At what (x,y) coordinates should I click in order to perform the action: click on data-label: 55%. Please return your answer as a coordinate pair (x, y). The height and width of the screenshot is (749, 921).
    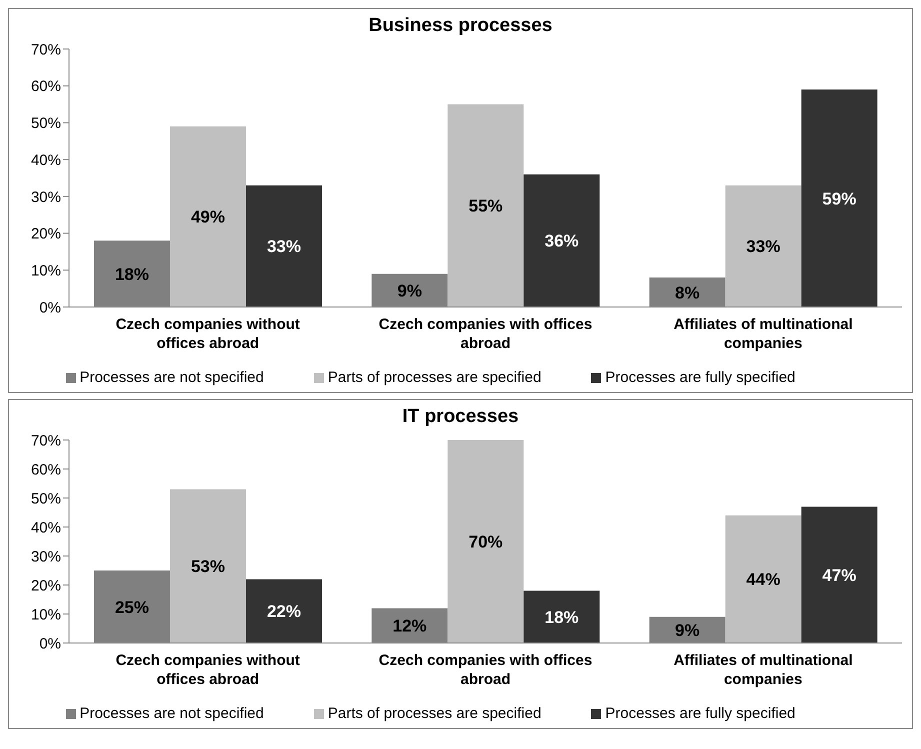
    Looking at the image, I should click on (485, 206).